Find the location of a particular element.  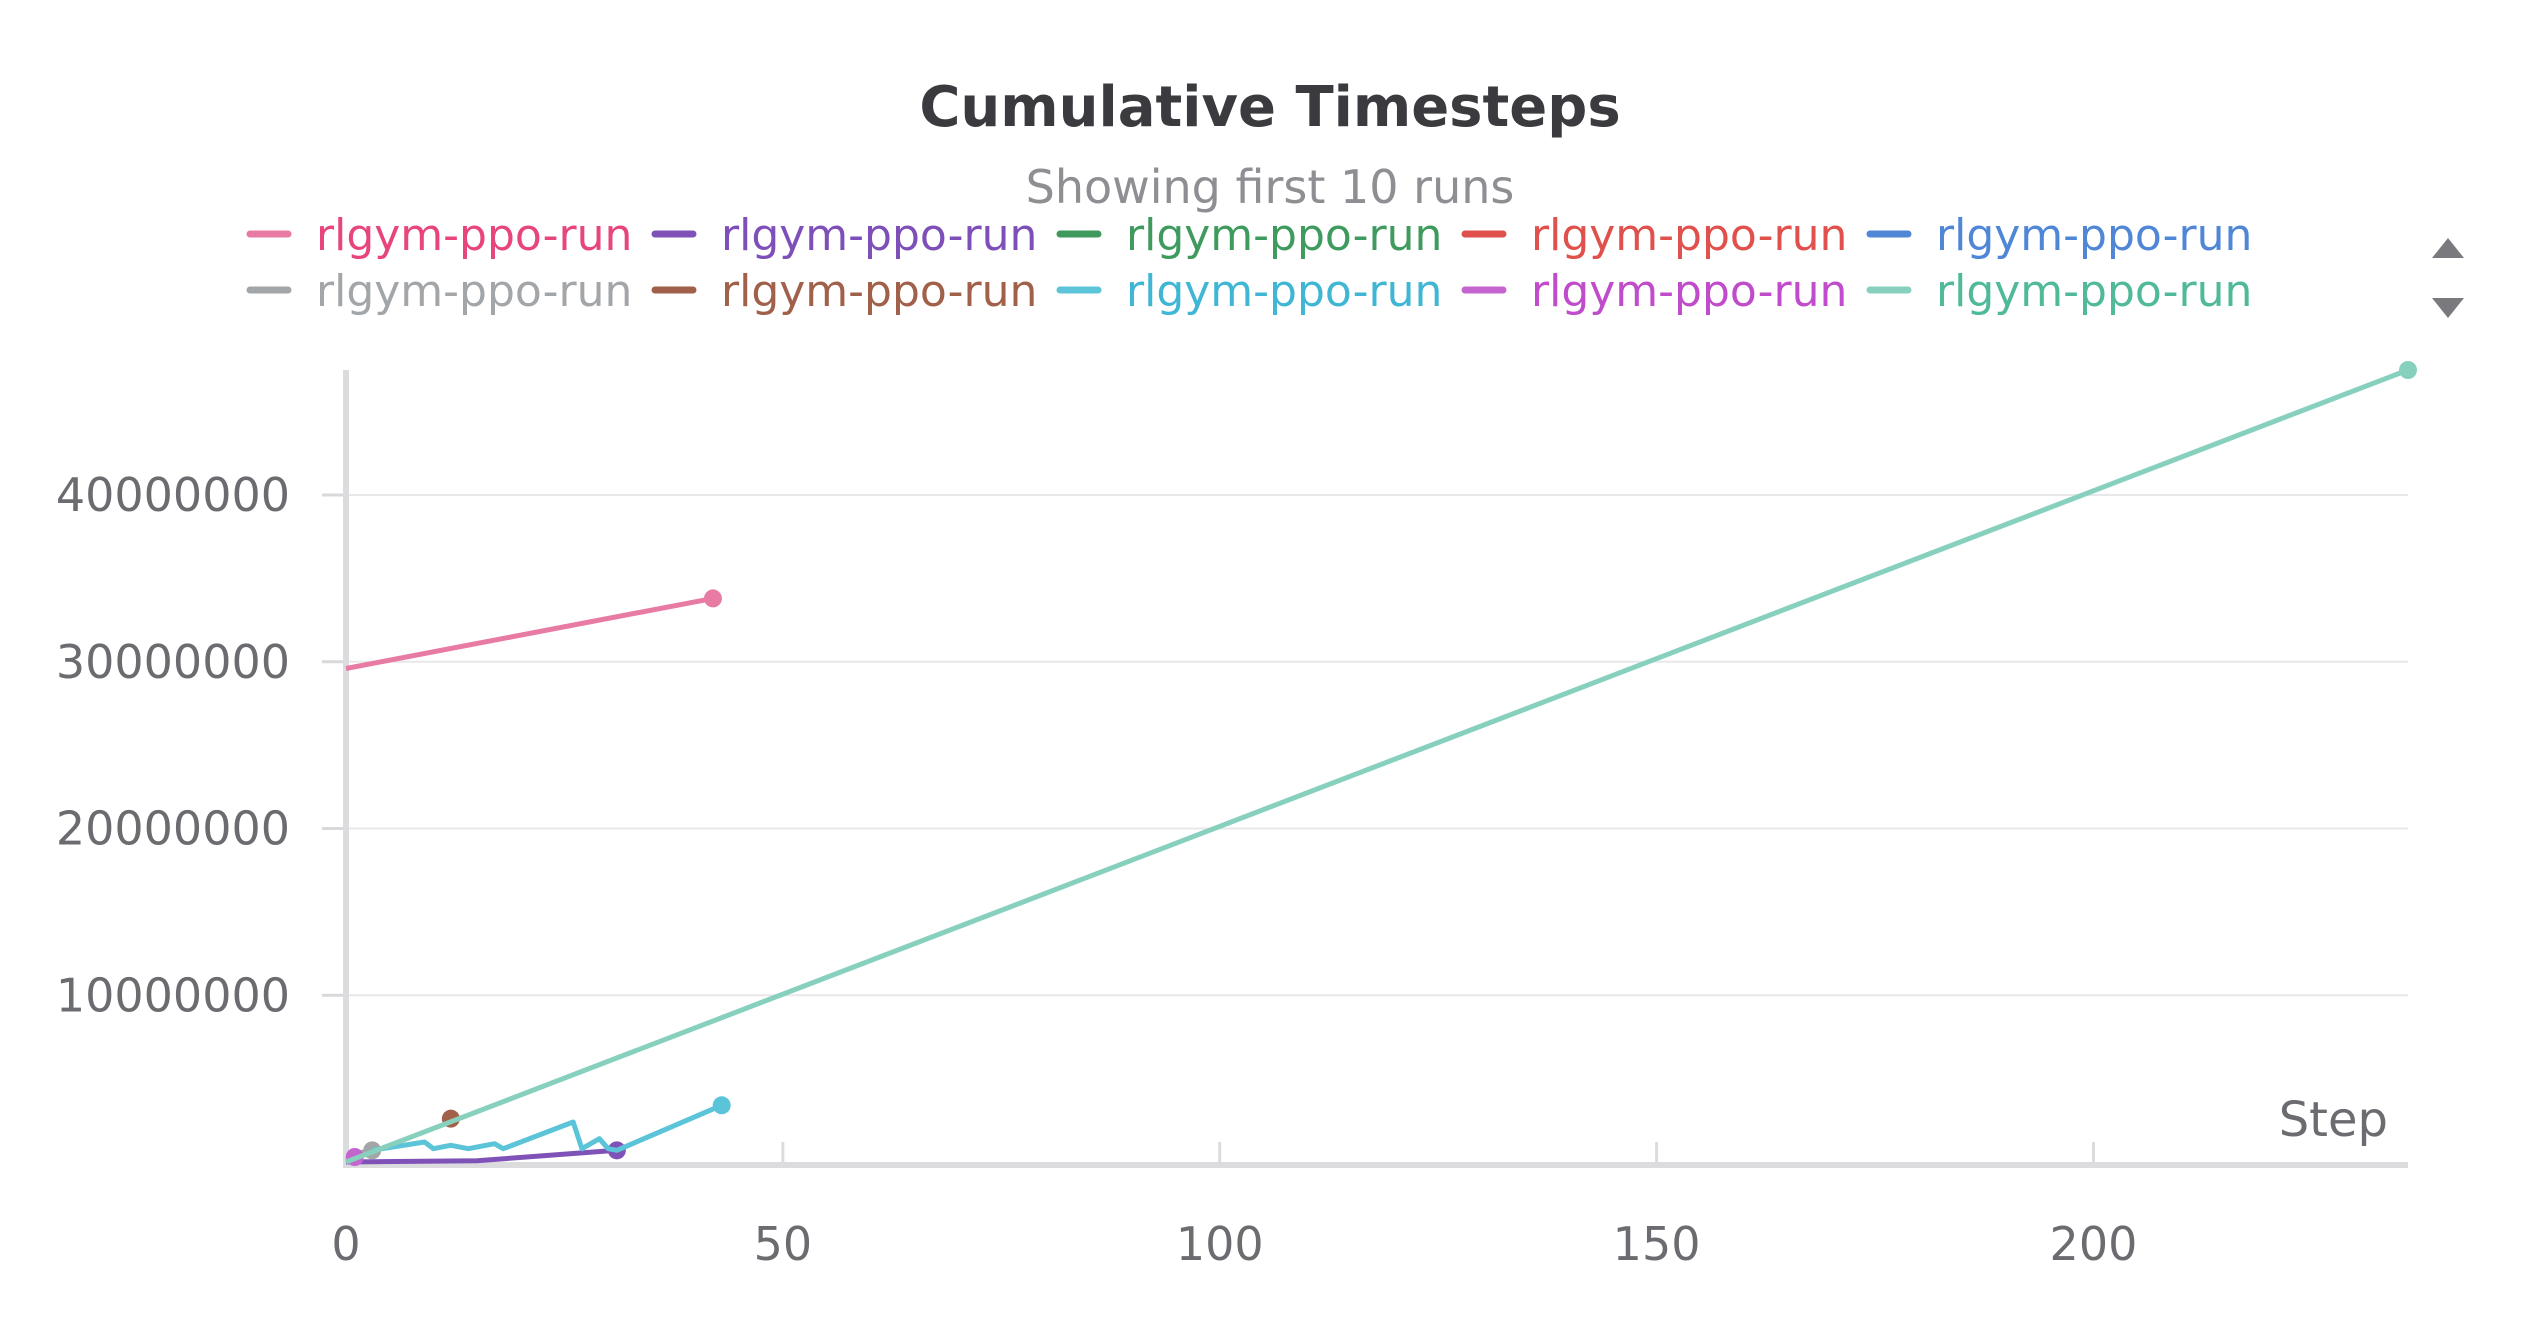

x-axis-label: Step is located at coordinates (2333, 1120).